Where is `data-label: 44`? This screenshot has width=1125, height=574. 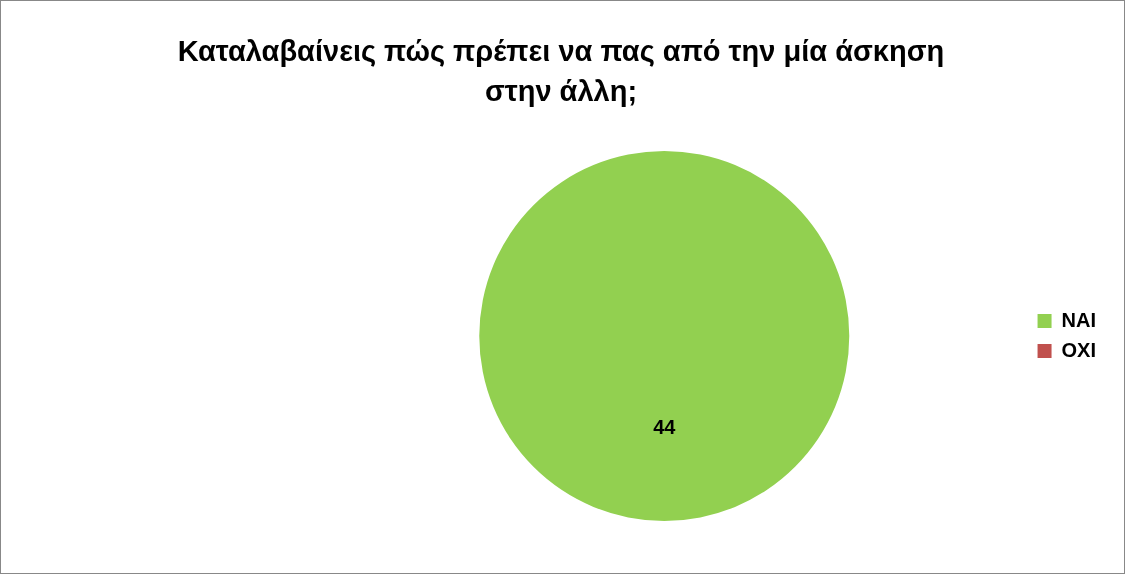 data-label: 44 is located at coordinates (665, 427).